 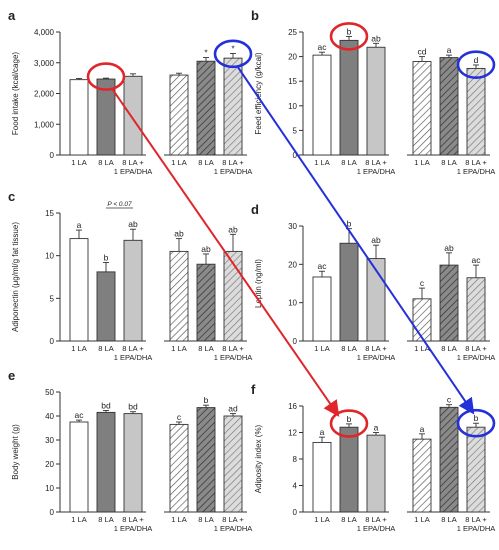 What do you see at coordinates (12, 15) in the screenshot?
I see `panel-label: a` at bounding box center [12, 15].